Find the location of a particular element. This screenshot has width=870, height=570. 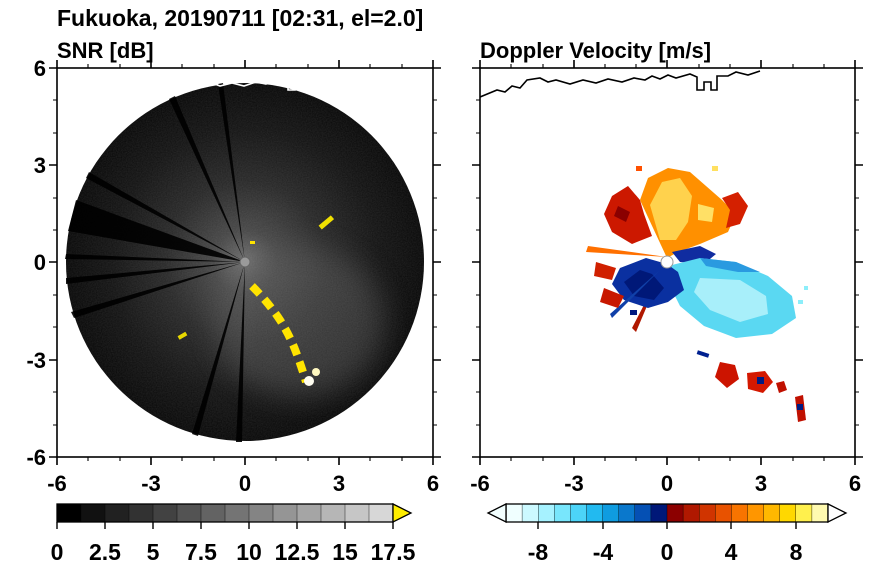

velocity-colorbar-labels: -8 -4 0 4 8 is located at coordinates (665, 552).